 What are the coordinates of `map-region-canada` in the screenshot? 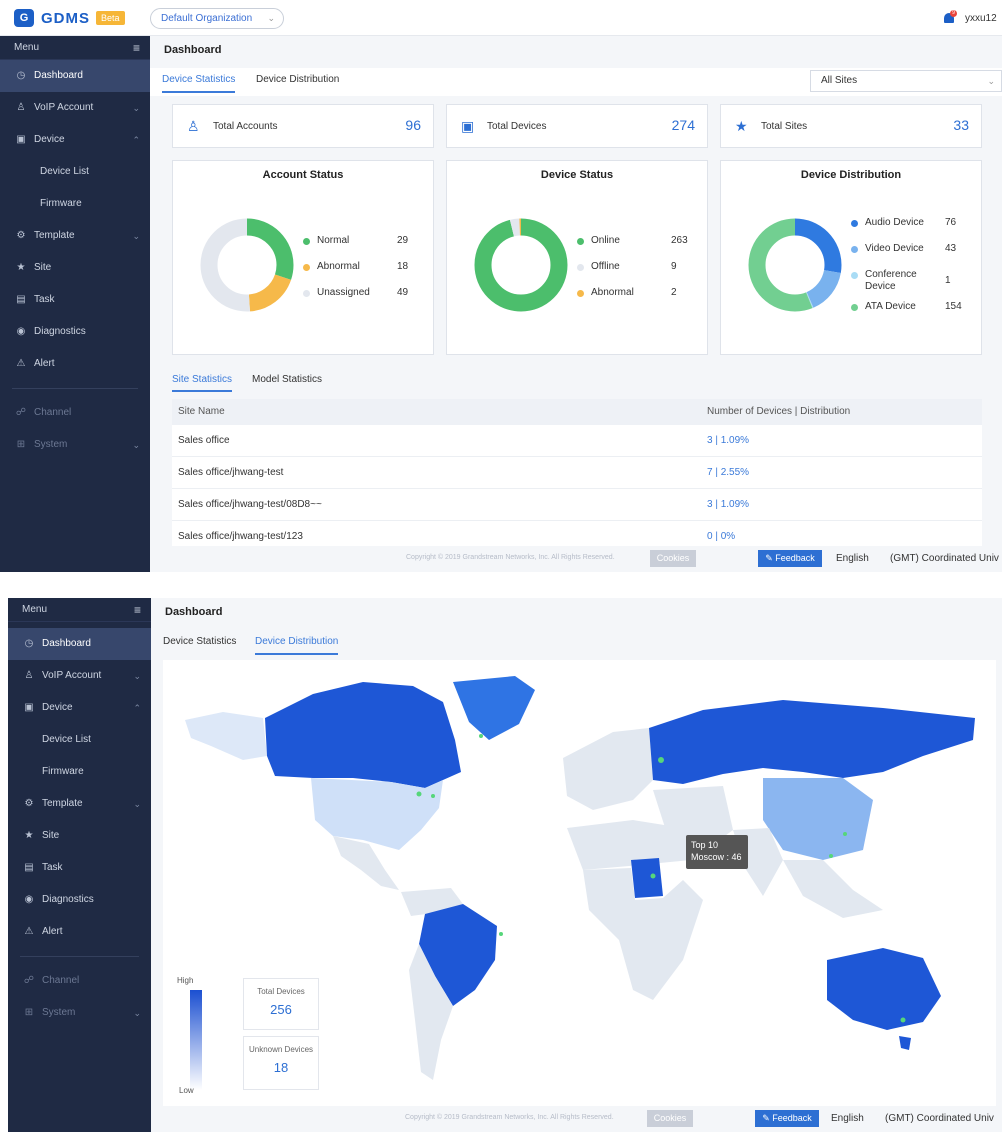 It's located at (363, 735).